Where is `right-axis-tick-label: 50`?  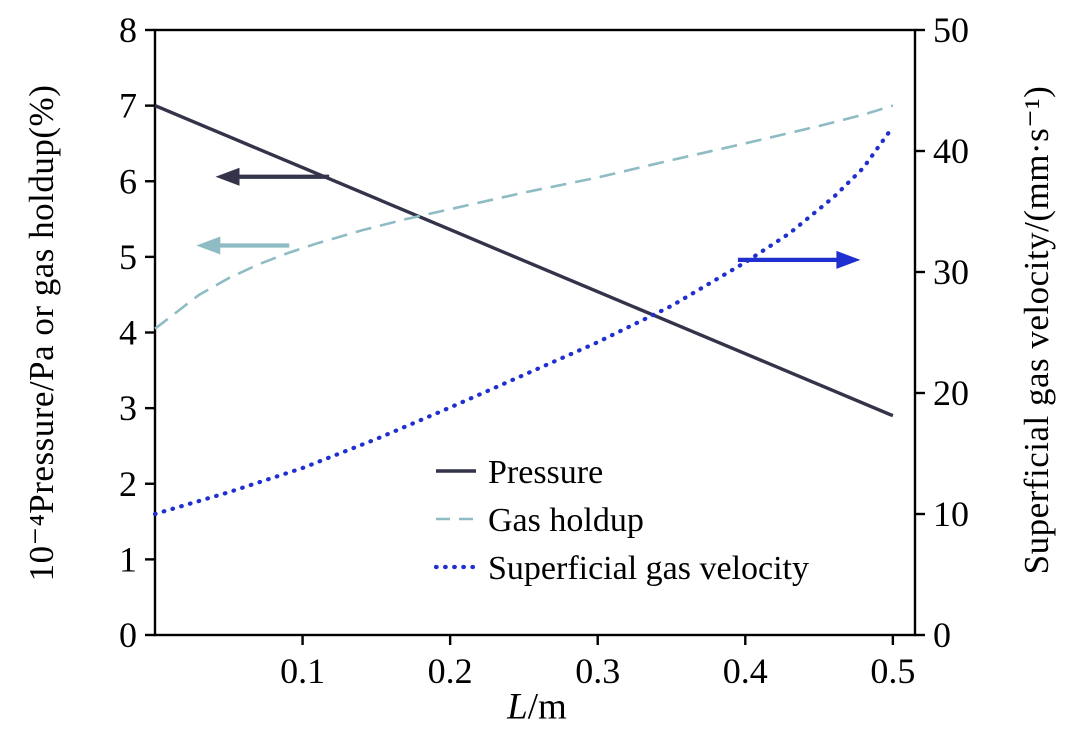
right-axis-tick-label: 50 is located at coordinates (951, 30).